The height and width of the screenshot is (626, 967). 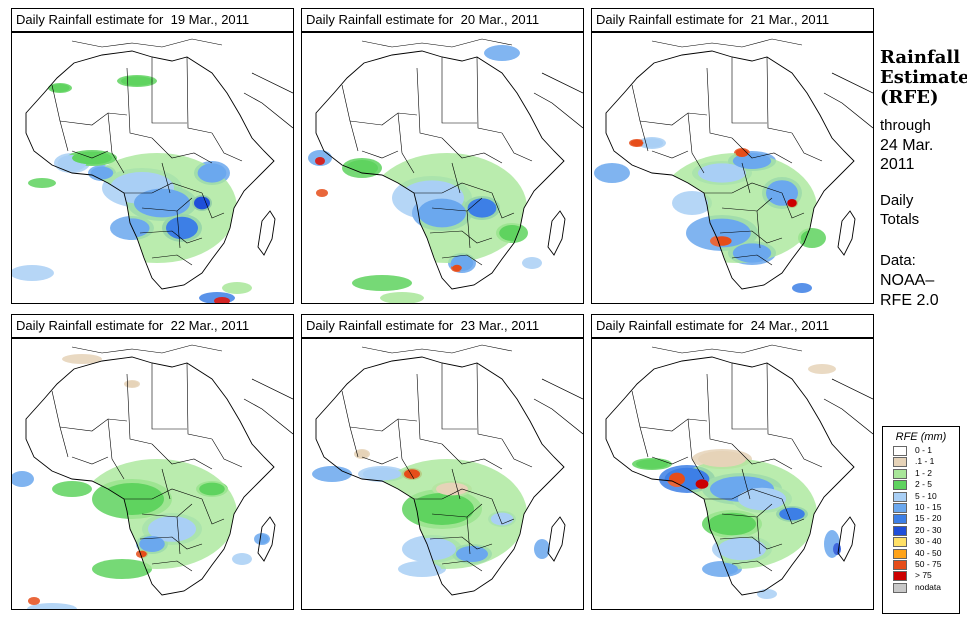 What do you see at coordinates (924, 450) in the screenshot?
I see `legend-label: 0 - 1` at bounding box center [924, 450].